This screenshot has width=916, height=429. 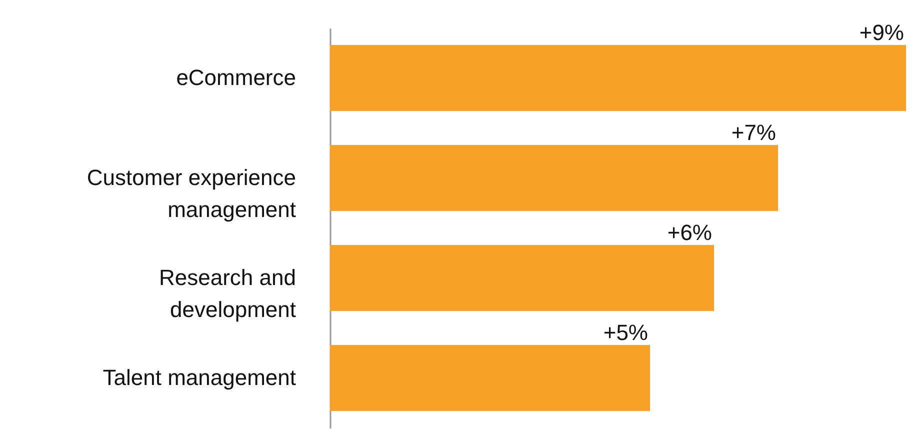 What do you see at coordinates (881, 32) in the screenshot?
I see `data-label: +9%` at bounding box center [881, 32].